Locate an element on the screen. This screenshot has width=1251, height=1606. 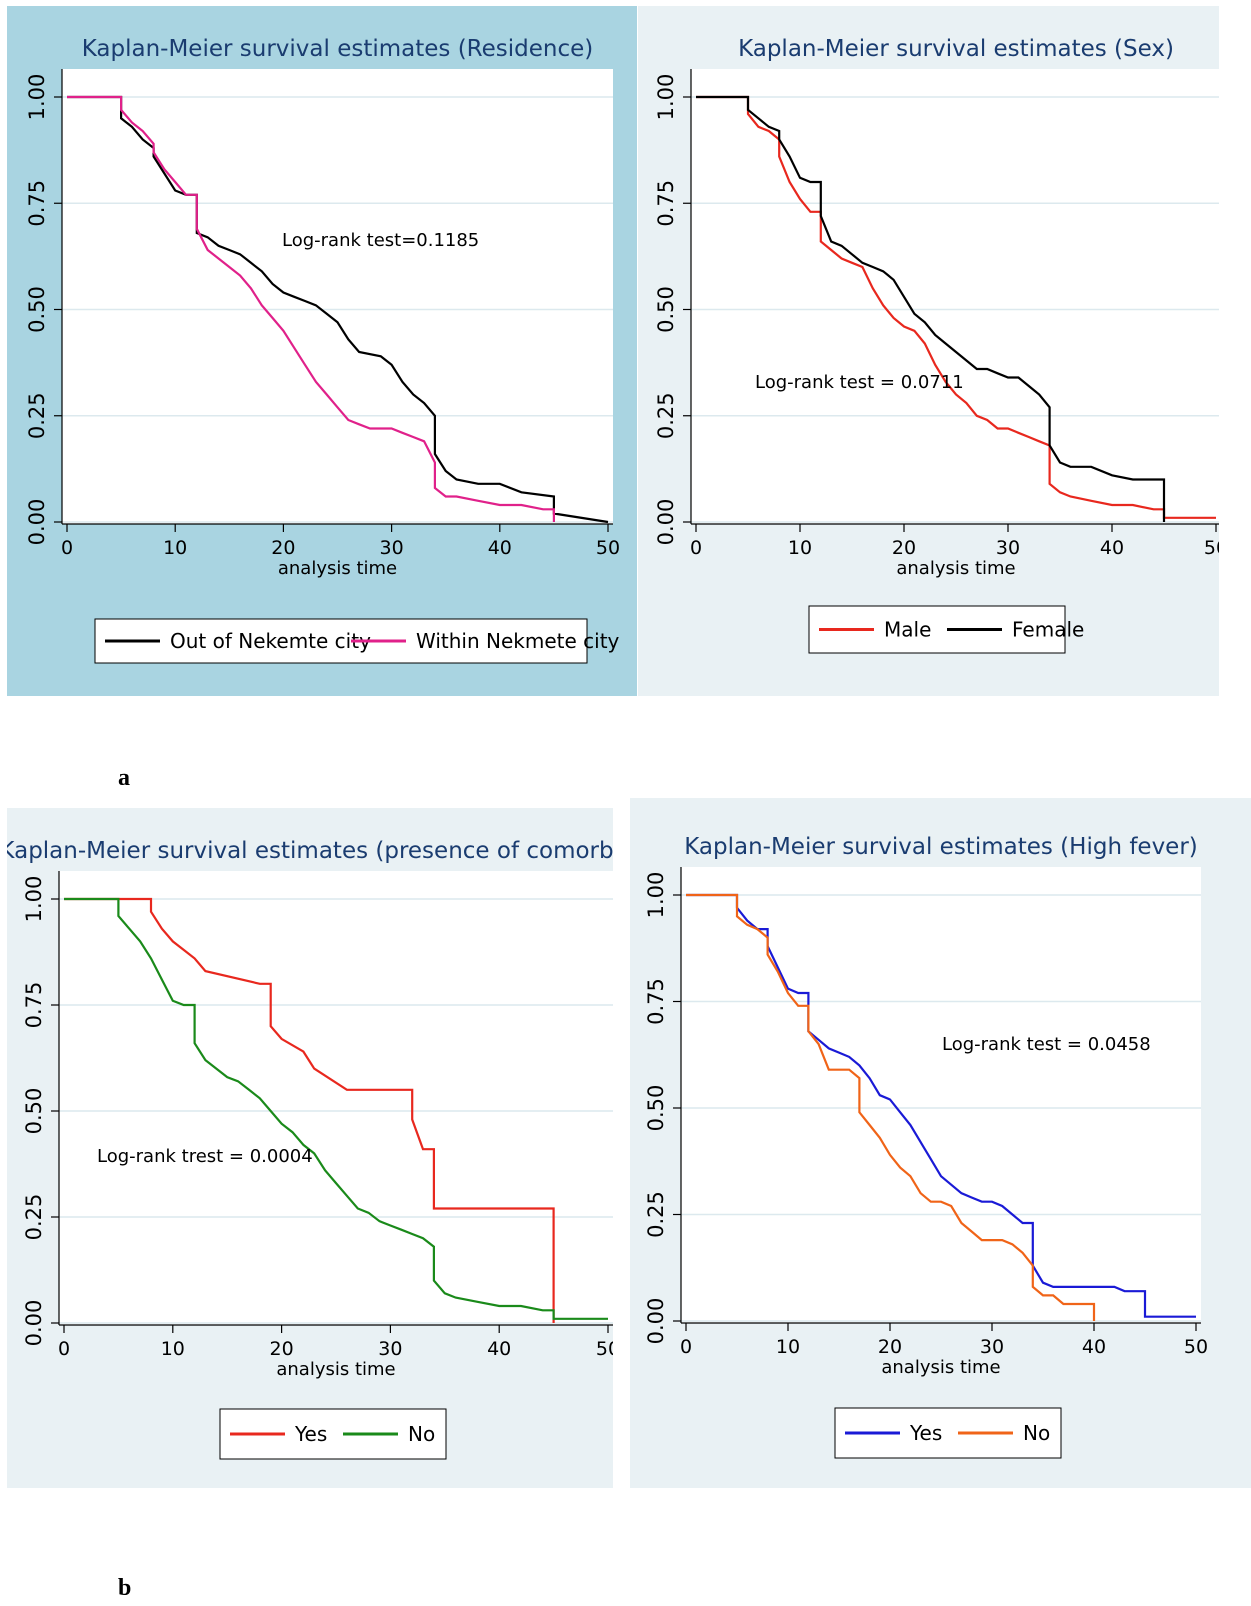
figure-label-a: a is located at coordinates (124, 778).